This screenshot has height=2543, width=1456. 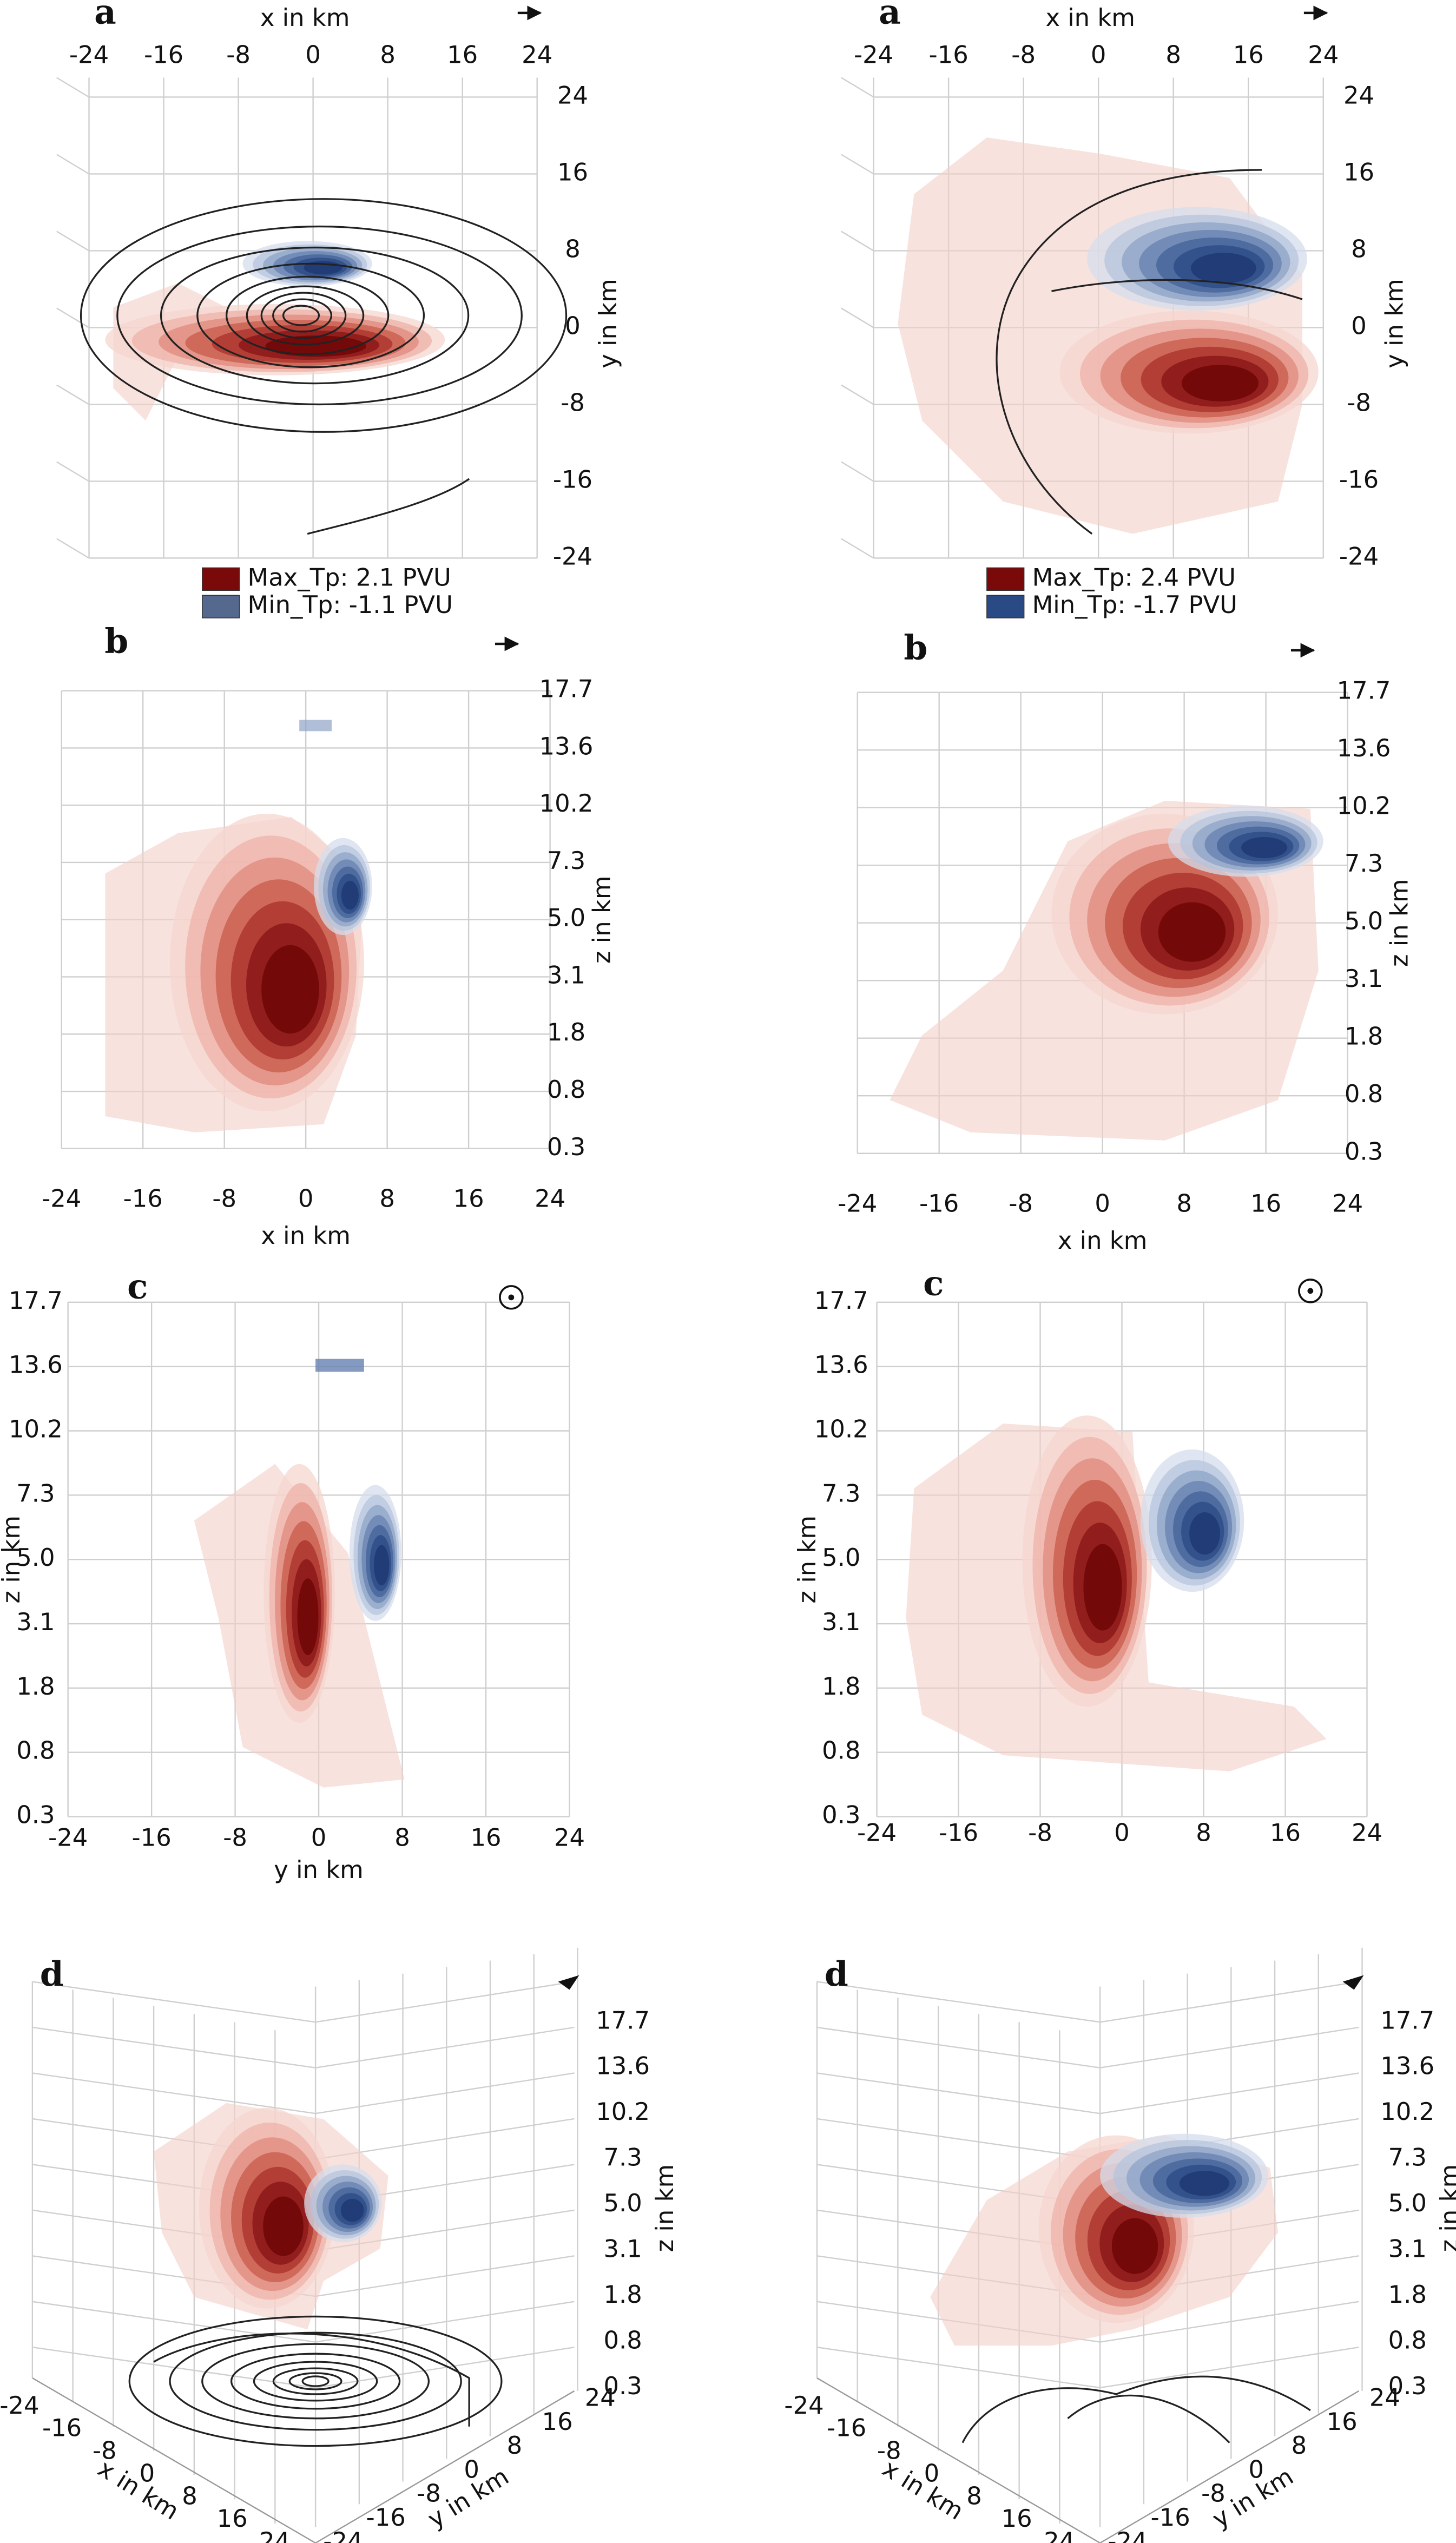 I want to click on x-tick-label: 8, so click(x=387, y=1198).